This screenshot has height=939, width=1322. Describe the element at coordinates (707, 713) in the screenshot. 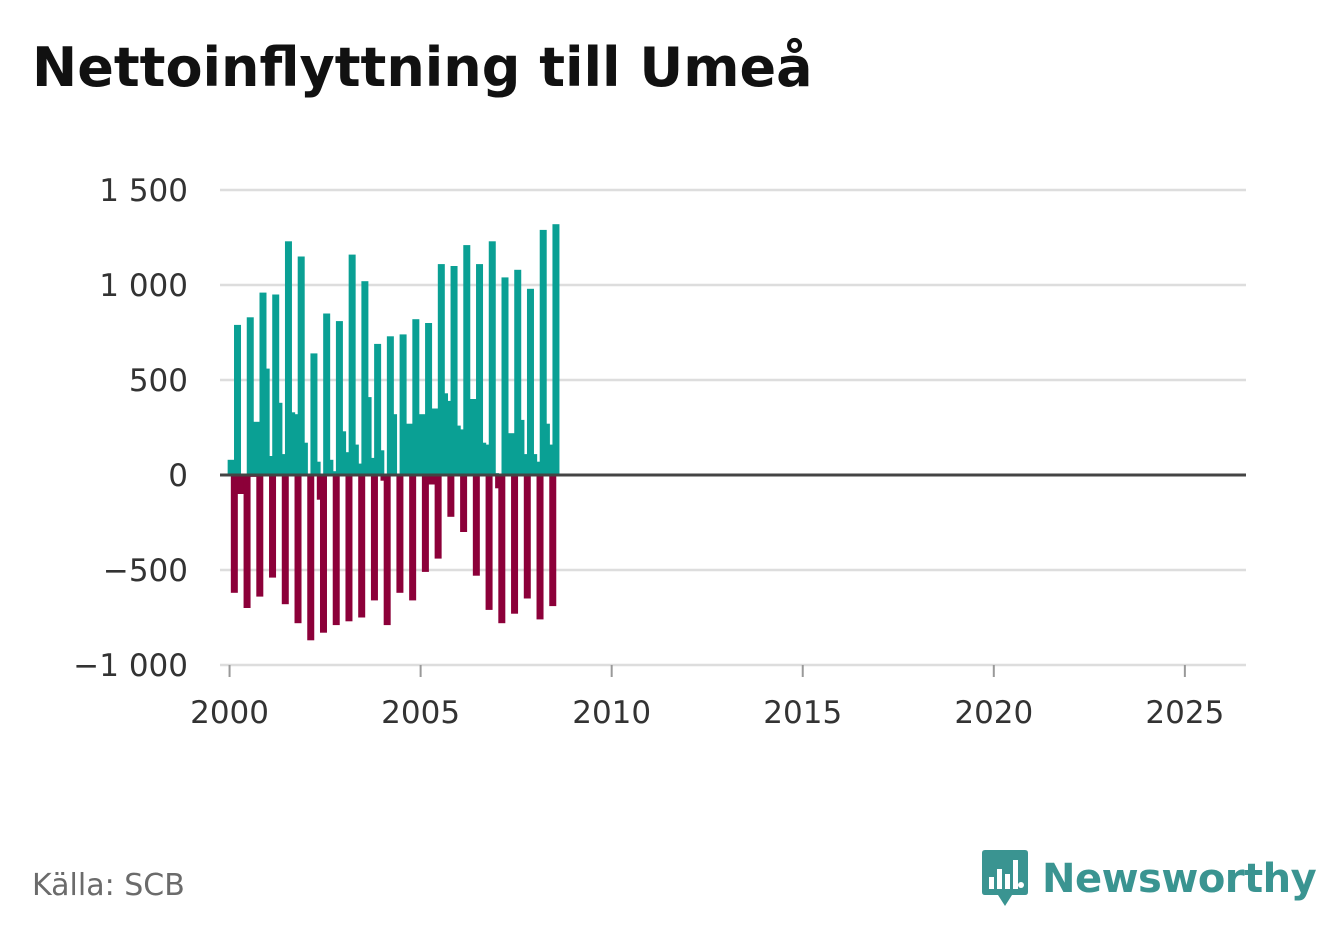

I see `x-axis-labels: 2000 2005 2010 2015 2020 2025` at that location.